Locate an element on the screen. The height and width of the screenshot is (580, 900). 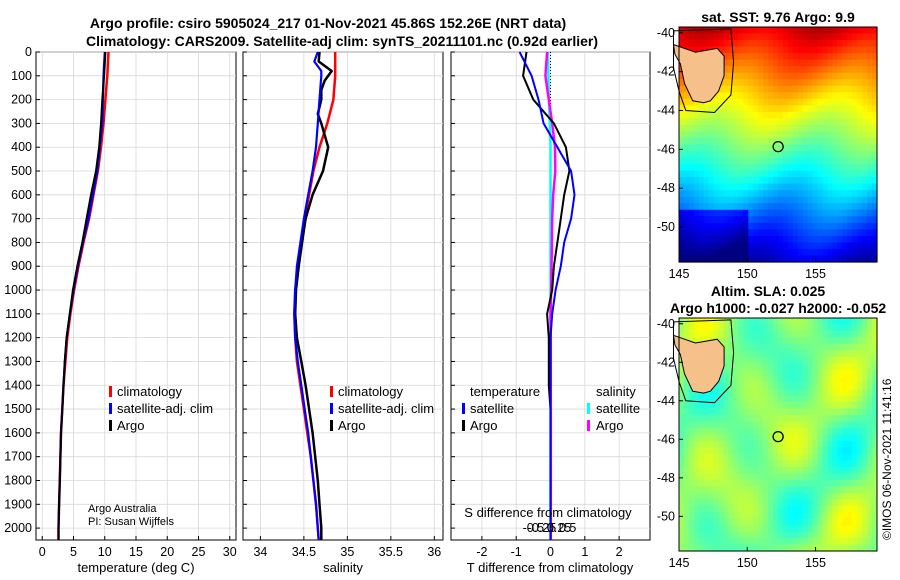
x-tick-label: 20 is located at coordinates (167, 552).